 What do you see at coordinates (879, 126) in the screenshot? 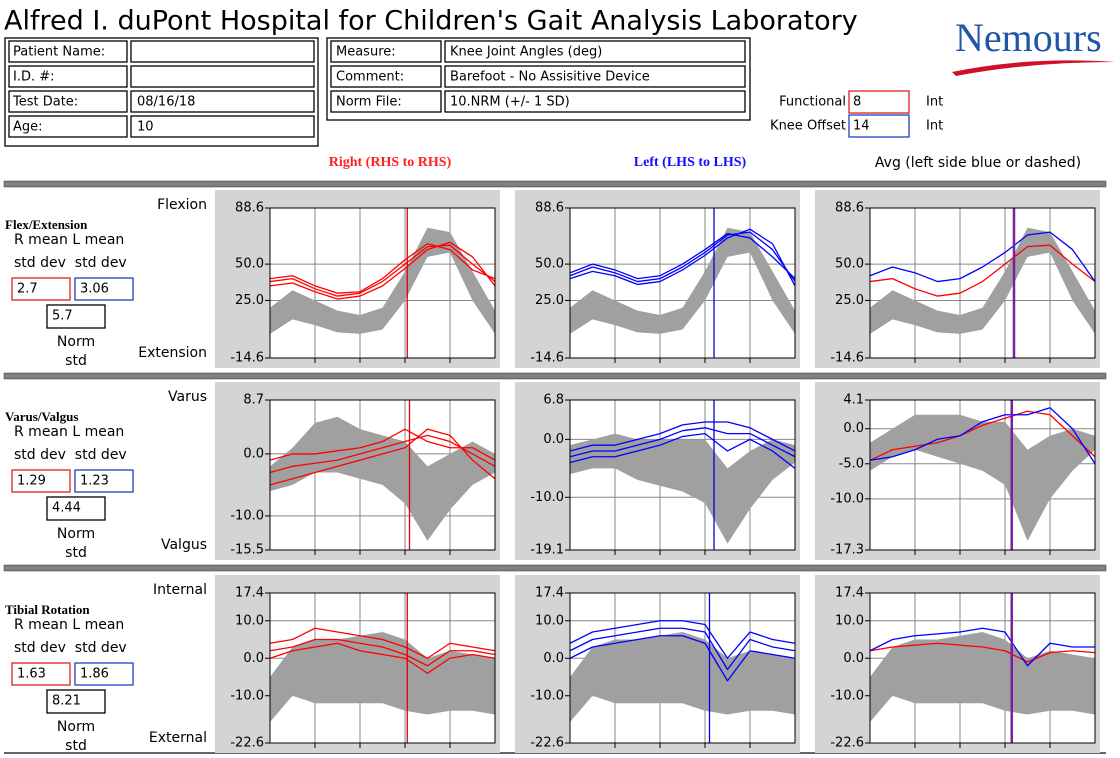
I see `field-box` at bounding box center [879, 126].